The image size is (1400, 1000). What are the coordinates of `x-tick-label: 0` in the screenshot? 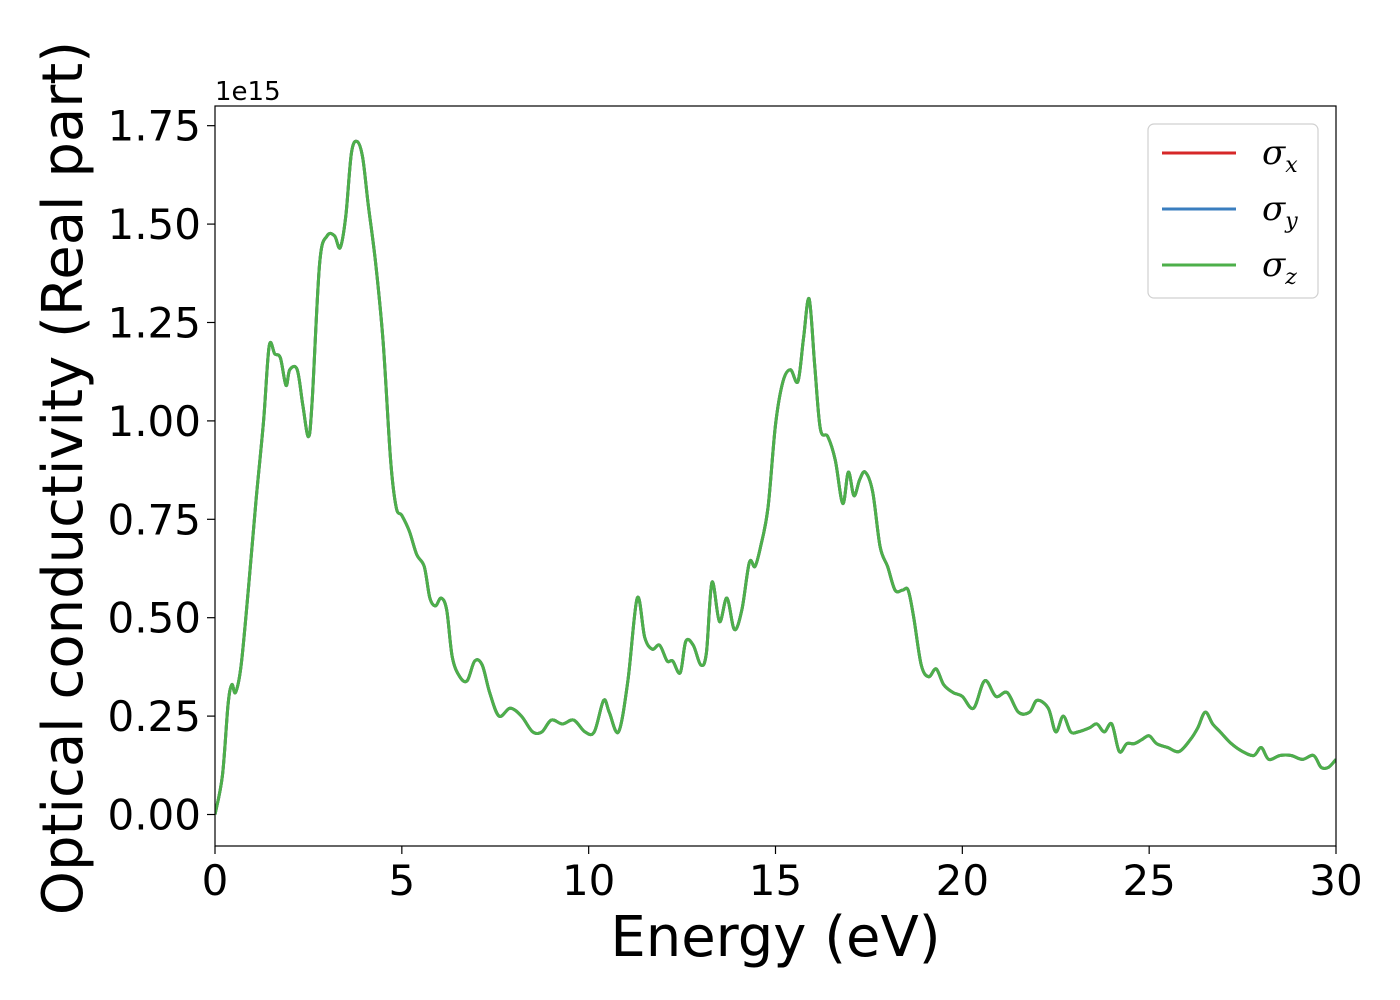 It's located at (215, 880).